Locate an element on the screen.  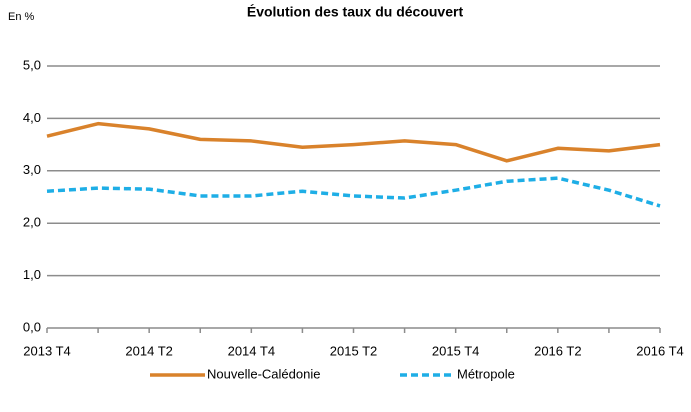
y-unit-label: En % is located at coordinates (21, 17).